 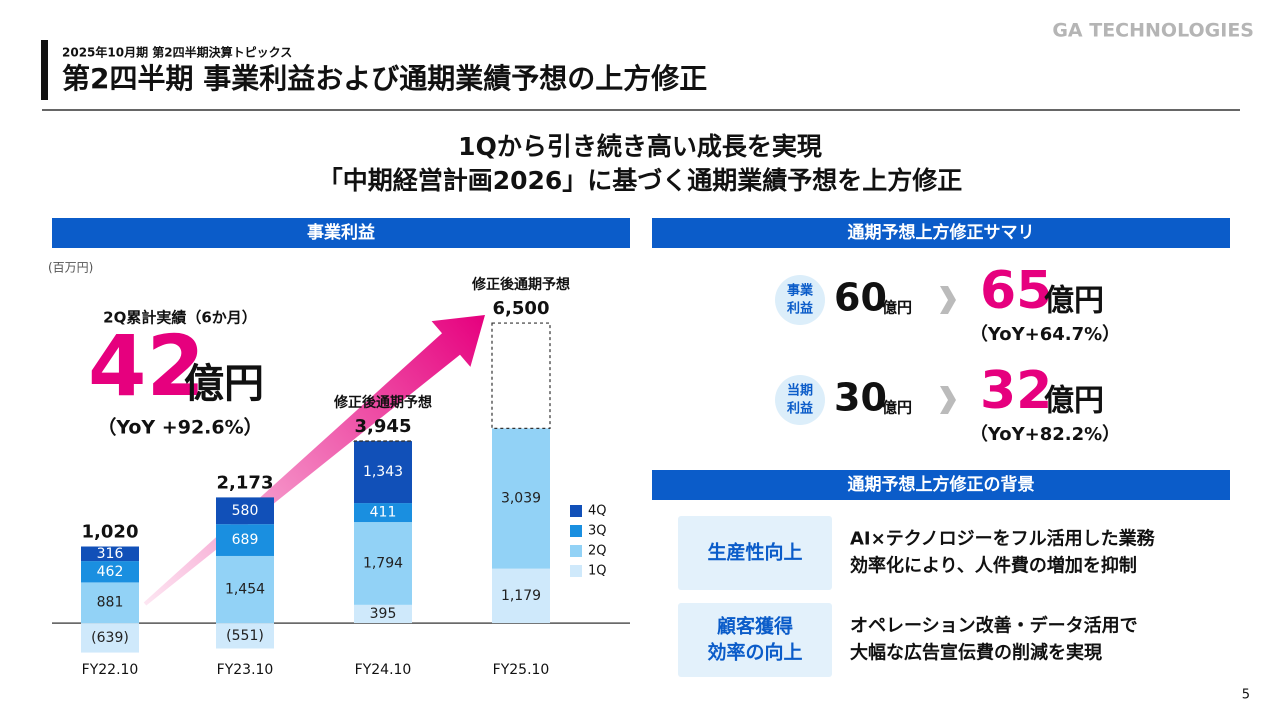 I want to click on bar-label: 1,454, so click(x=245, y=590).